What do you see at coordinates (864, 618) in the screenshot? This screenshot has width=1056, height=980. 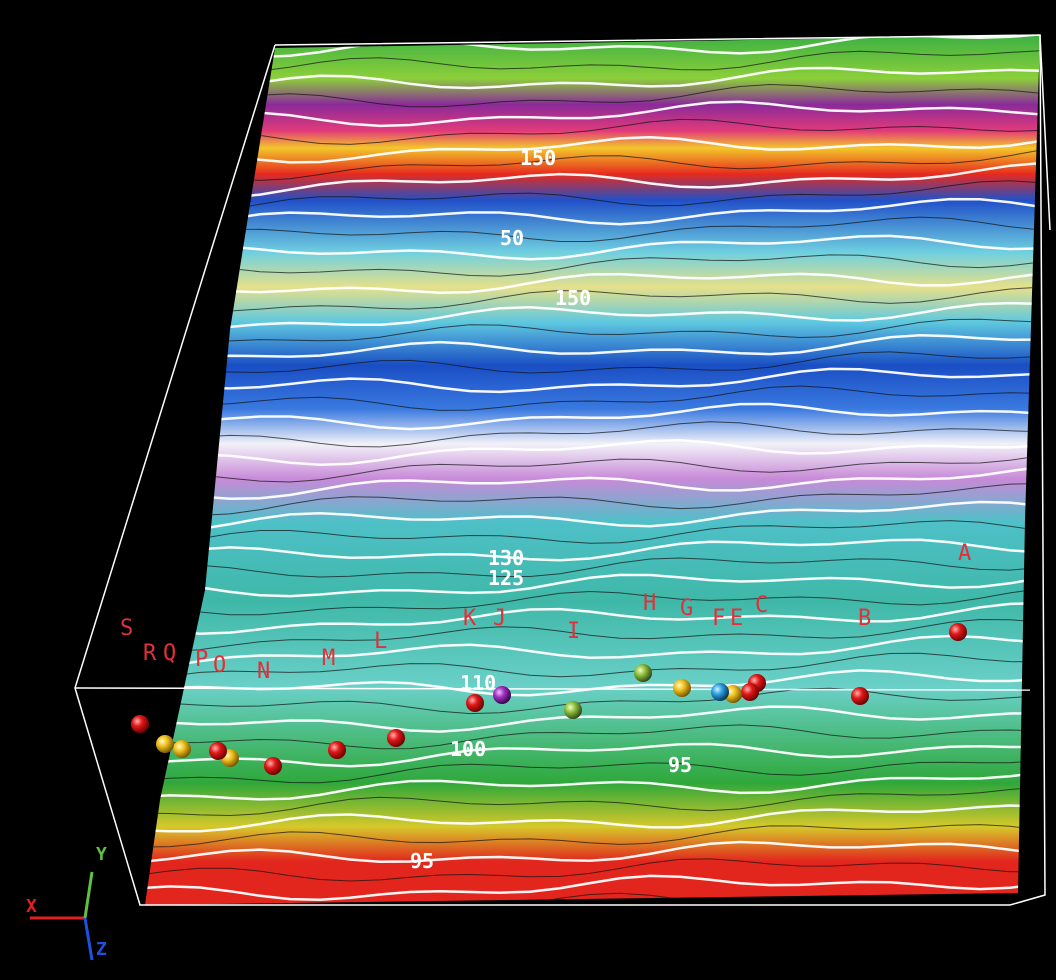 I see `well-label: B` at bounding box center [864, 618].